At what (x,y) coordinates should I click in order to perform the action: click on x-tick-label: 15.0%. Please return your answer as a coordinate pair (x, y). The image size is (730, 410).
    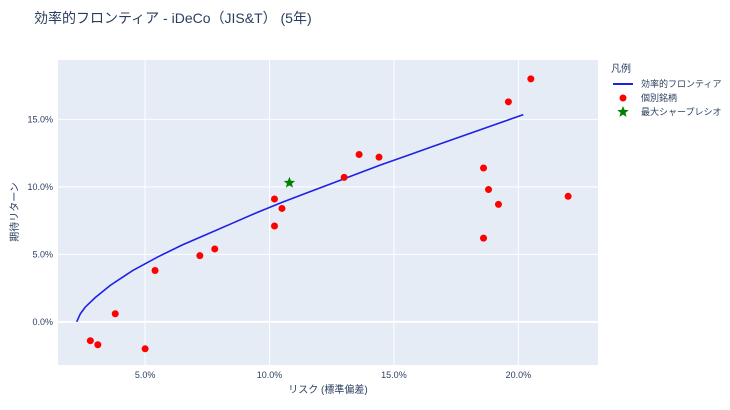
    Looking at the image, I should click on (394, 375).